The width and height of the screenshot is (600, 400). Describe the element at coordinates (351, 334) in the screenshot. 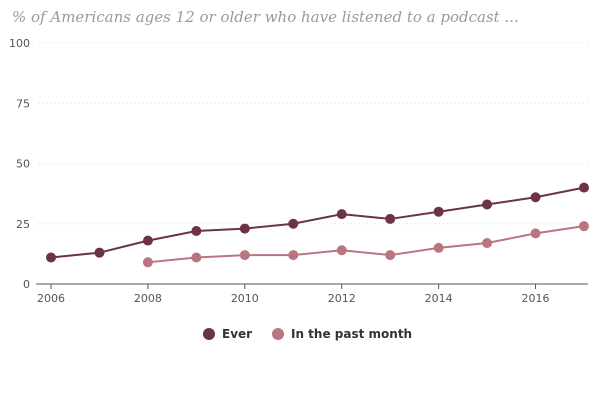

I see `legend-label: In the past month` at that location.